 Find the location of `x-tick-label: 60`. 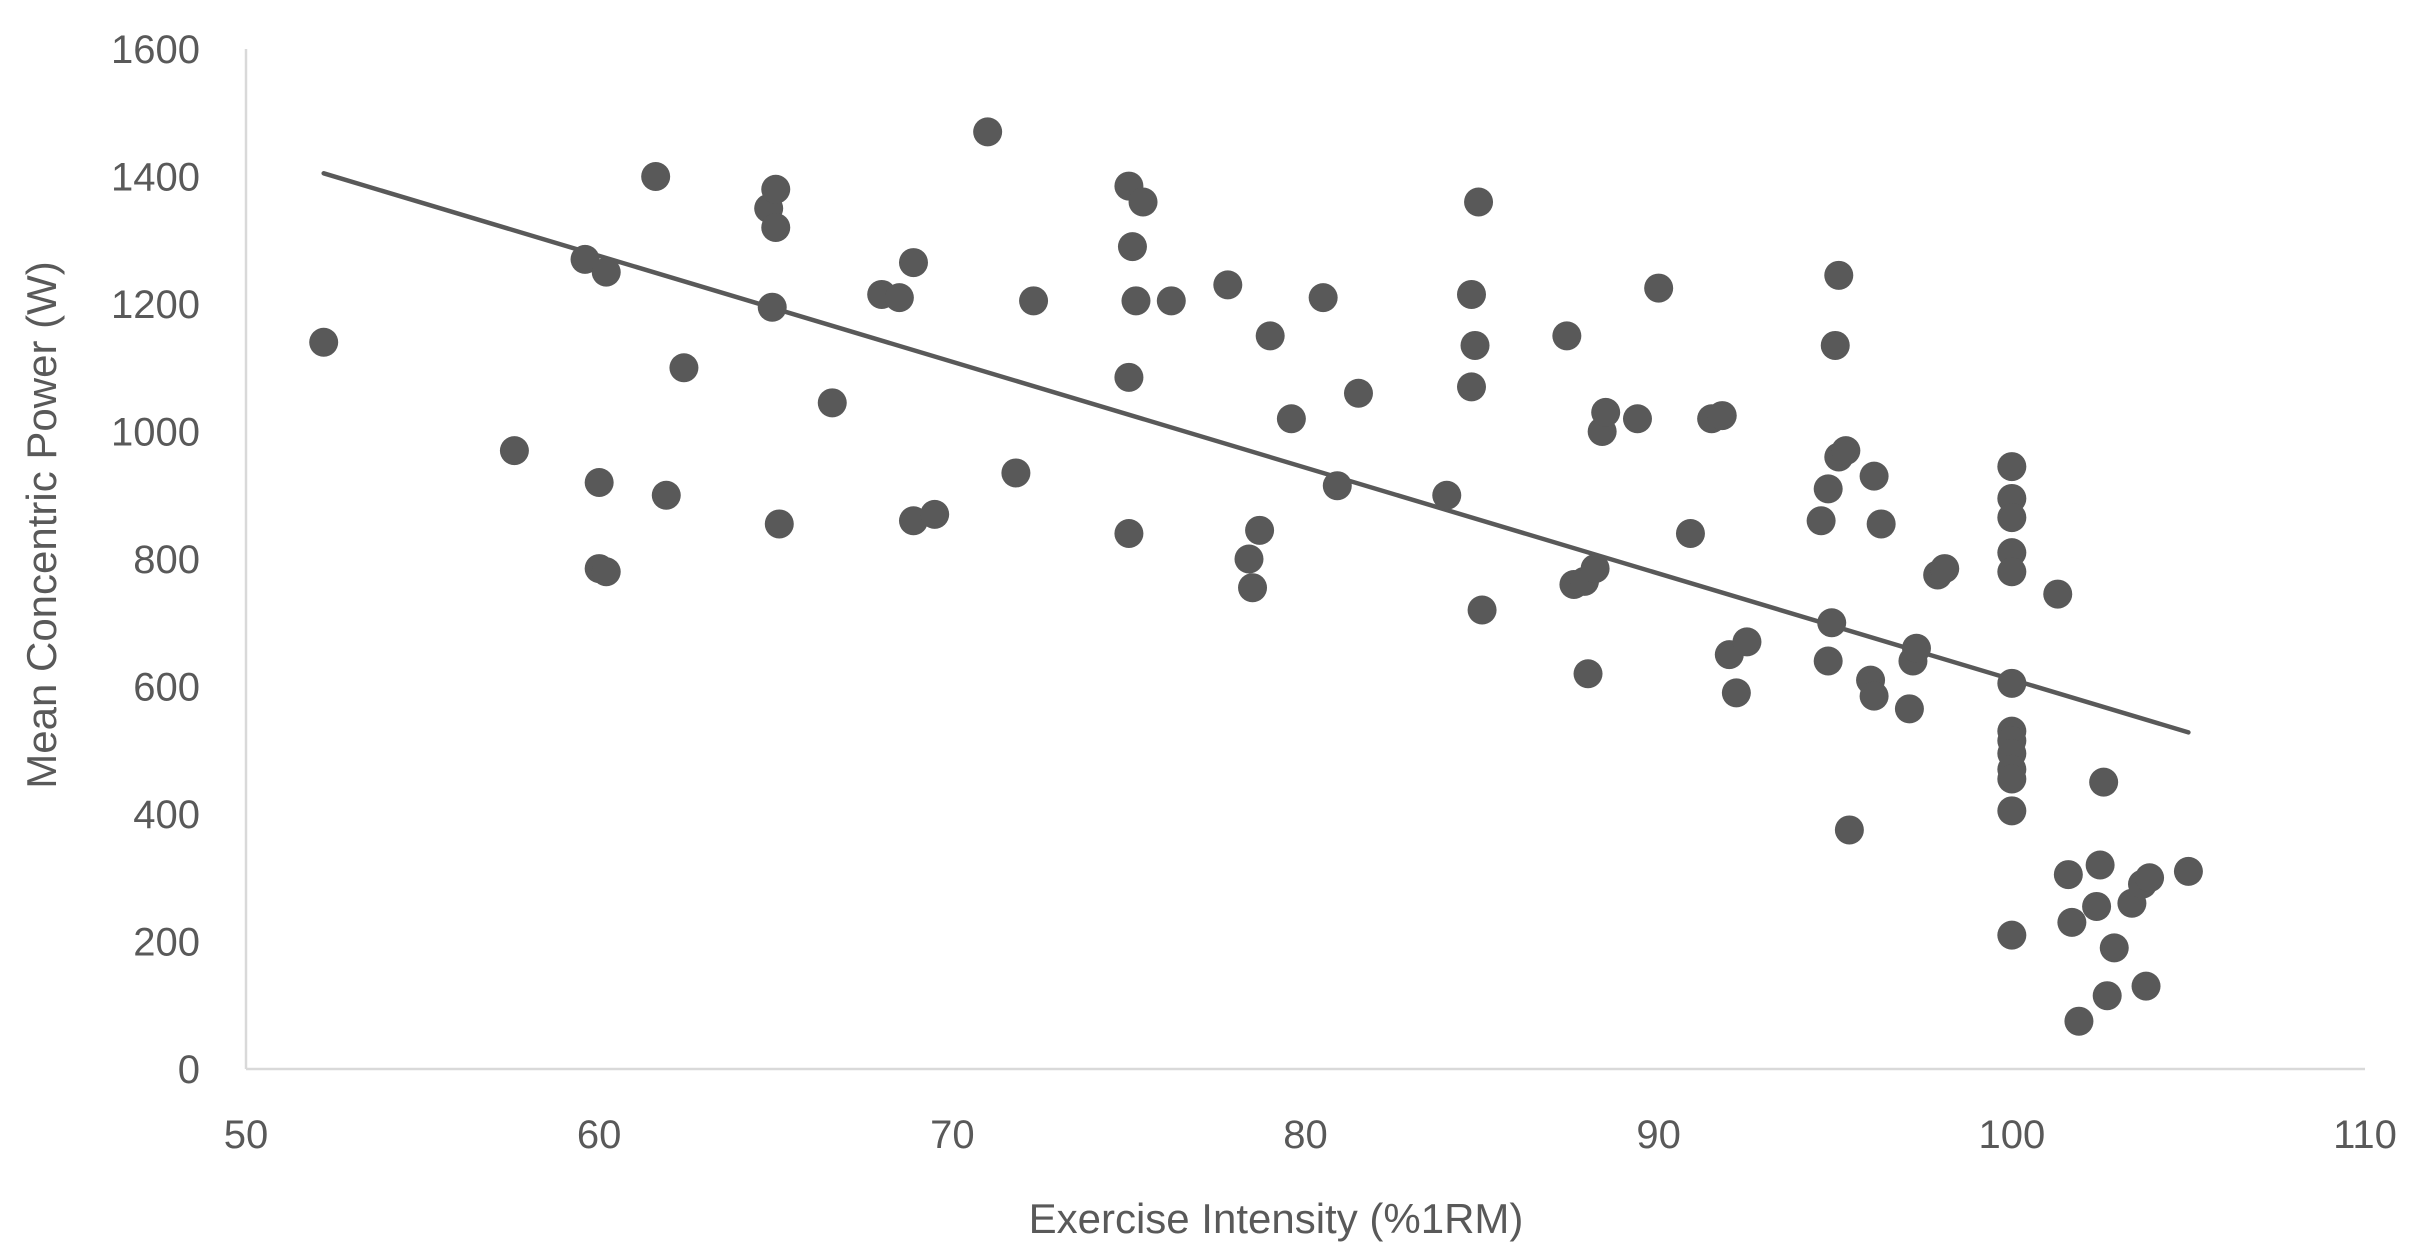

x-tick-label: 60 is located at coordinates (599, 1135).